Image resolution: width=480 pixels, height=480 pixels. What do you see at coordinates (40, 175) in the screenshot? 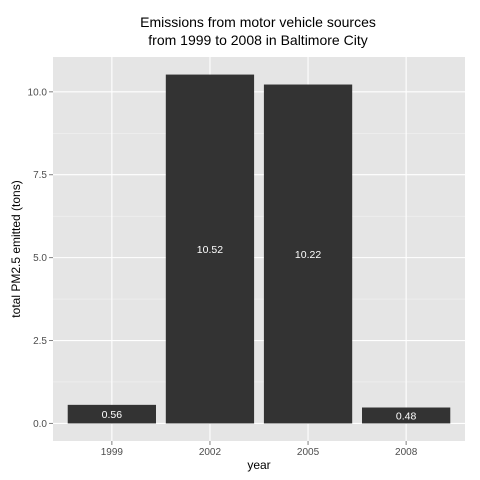
I see `y-tick-label: 7.5` at bounding box center [40, 175].